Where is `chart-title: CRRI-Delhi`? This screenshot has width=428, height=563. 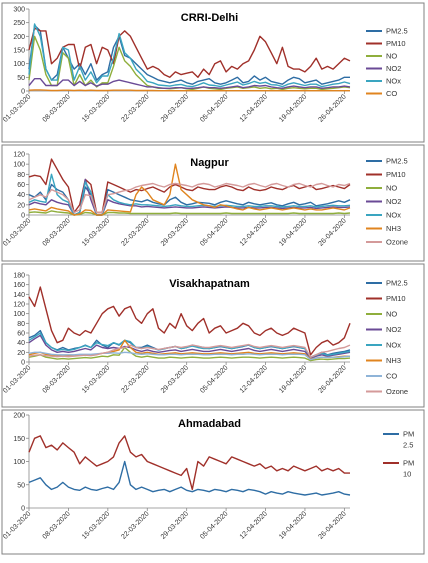
chart-title: CRRI-Delhi is located at coordinates (209, 18).